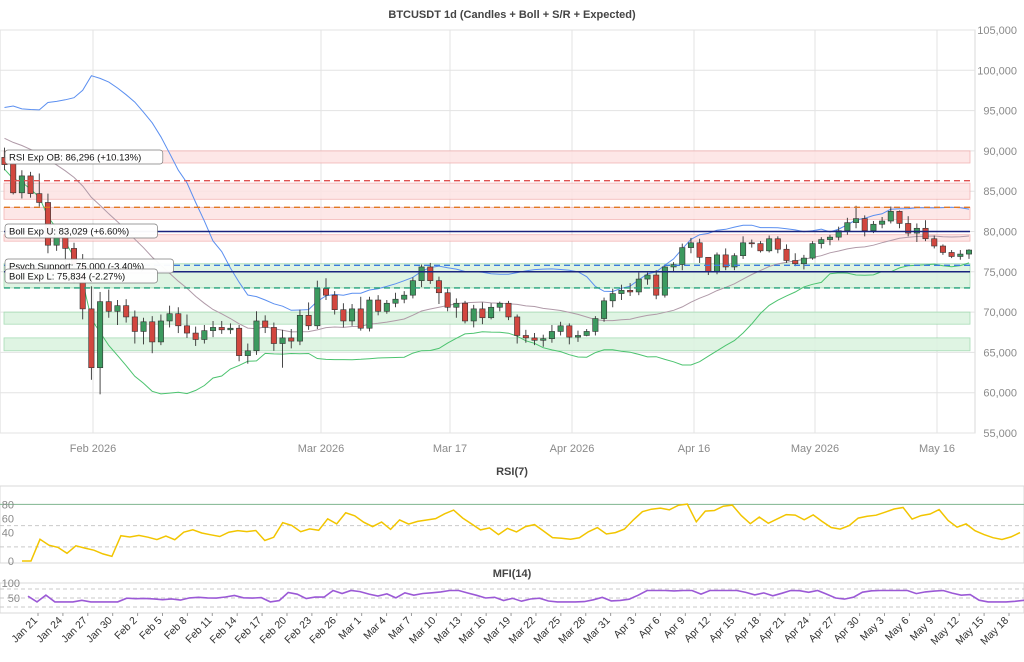 This screenshot has width=1024, height=662. I want to click on annotation-label: Psych Support: 75,000 (-3.40%), so click(76, 267).